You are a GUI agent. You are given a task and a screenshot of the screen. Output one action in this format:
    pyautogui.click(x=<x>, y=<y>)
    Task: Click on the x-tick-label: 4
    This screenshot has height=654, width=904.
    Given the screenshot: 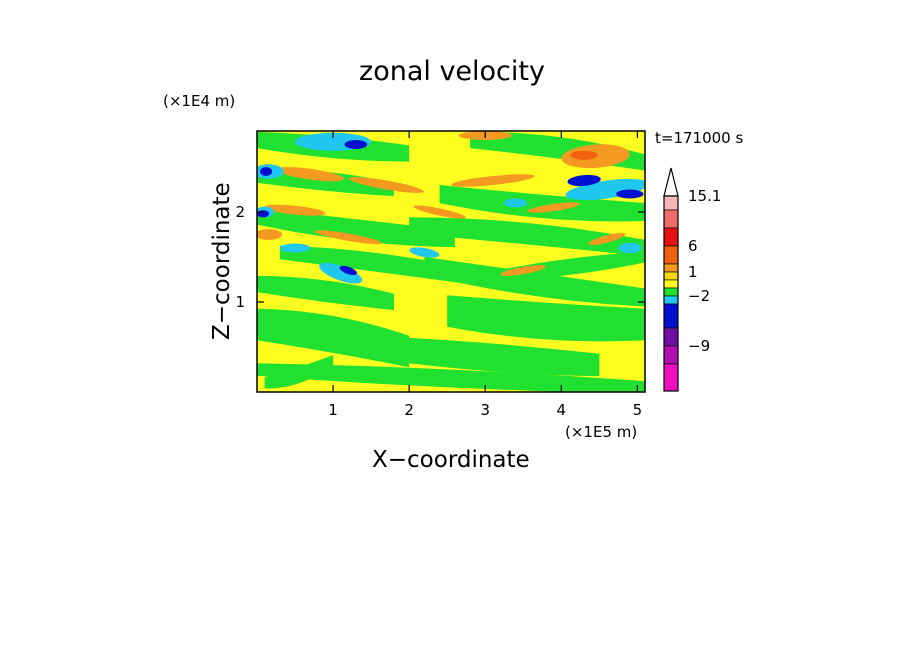 What is the action you would take?
    pyautogui.click(x=562, y=410)
    